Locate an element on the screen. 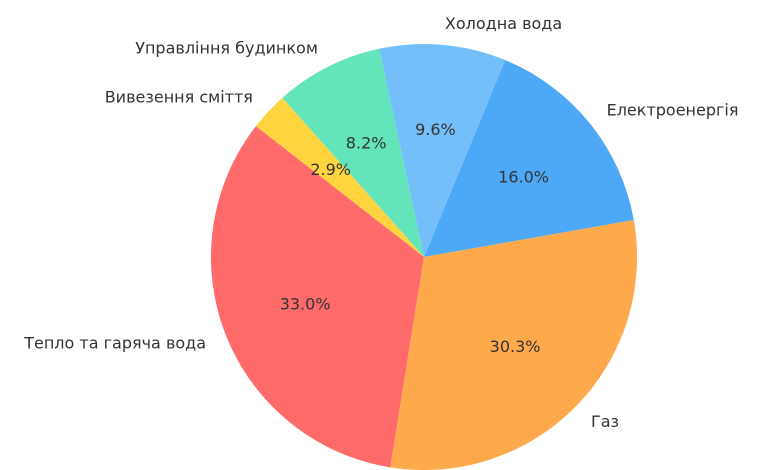 The image size is (780, 470). pct-label-3: 2.9% is located at coordinates (330, 169).